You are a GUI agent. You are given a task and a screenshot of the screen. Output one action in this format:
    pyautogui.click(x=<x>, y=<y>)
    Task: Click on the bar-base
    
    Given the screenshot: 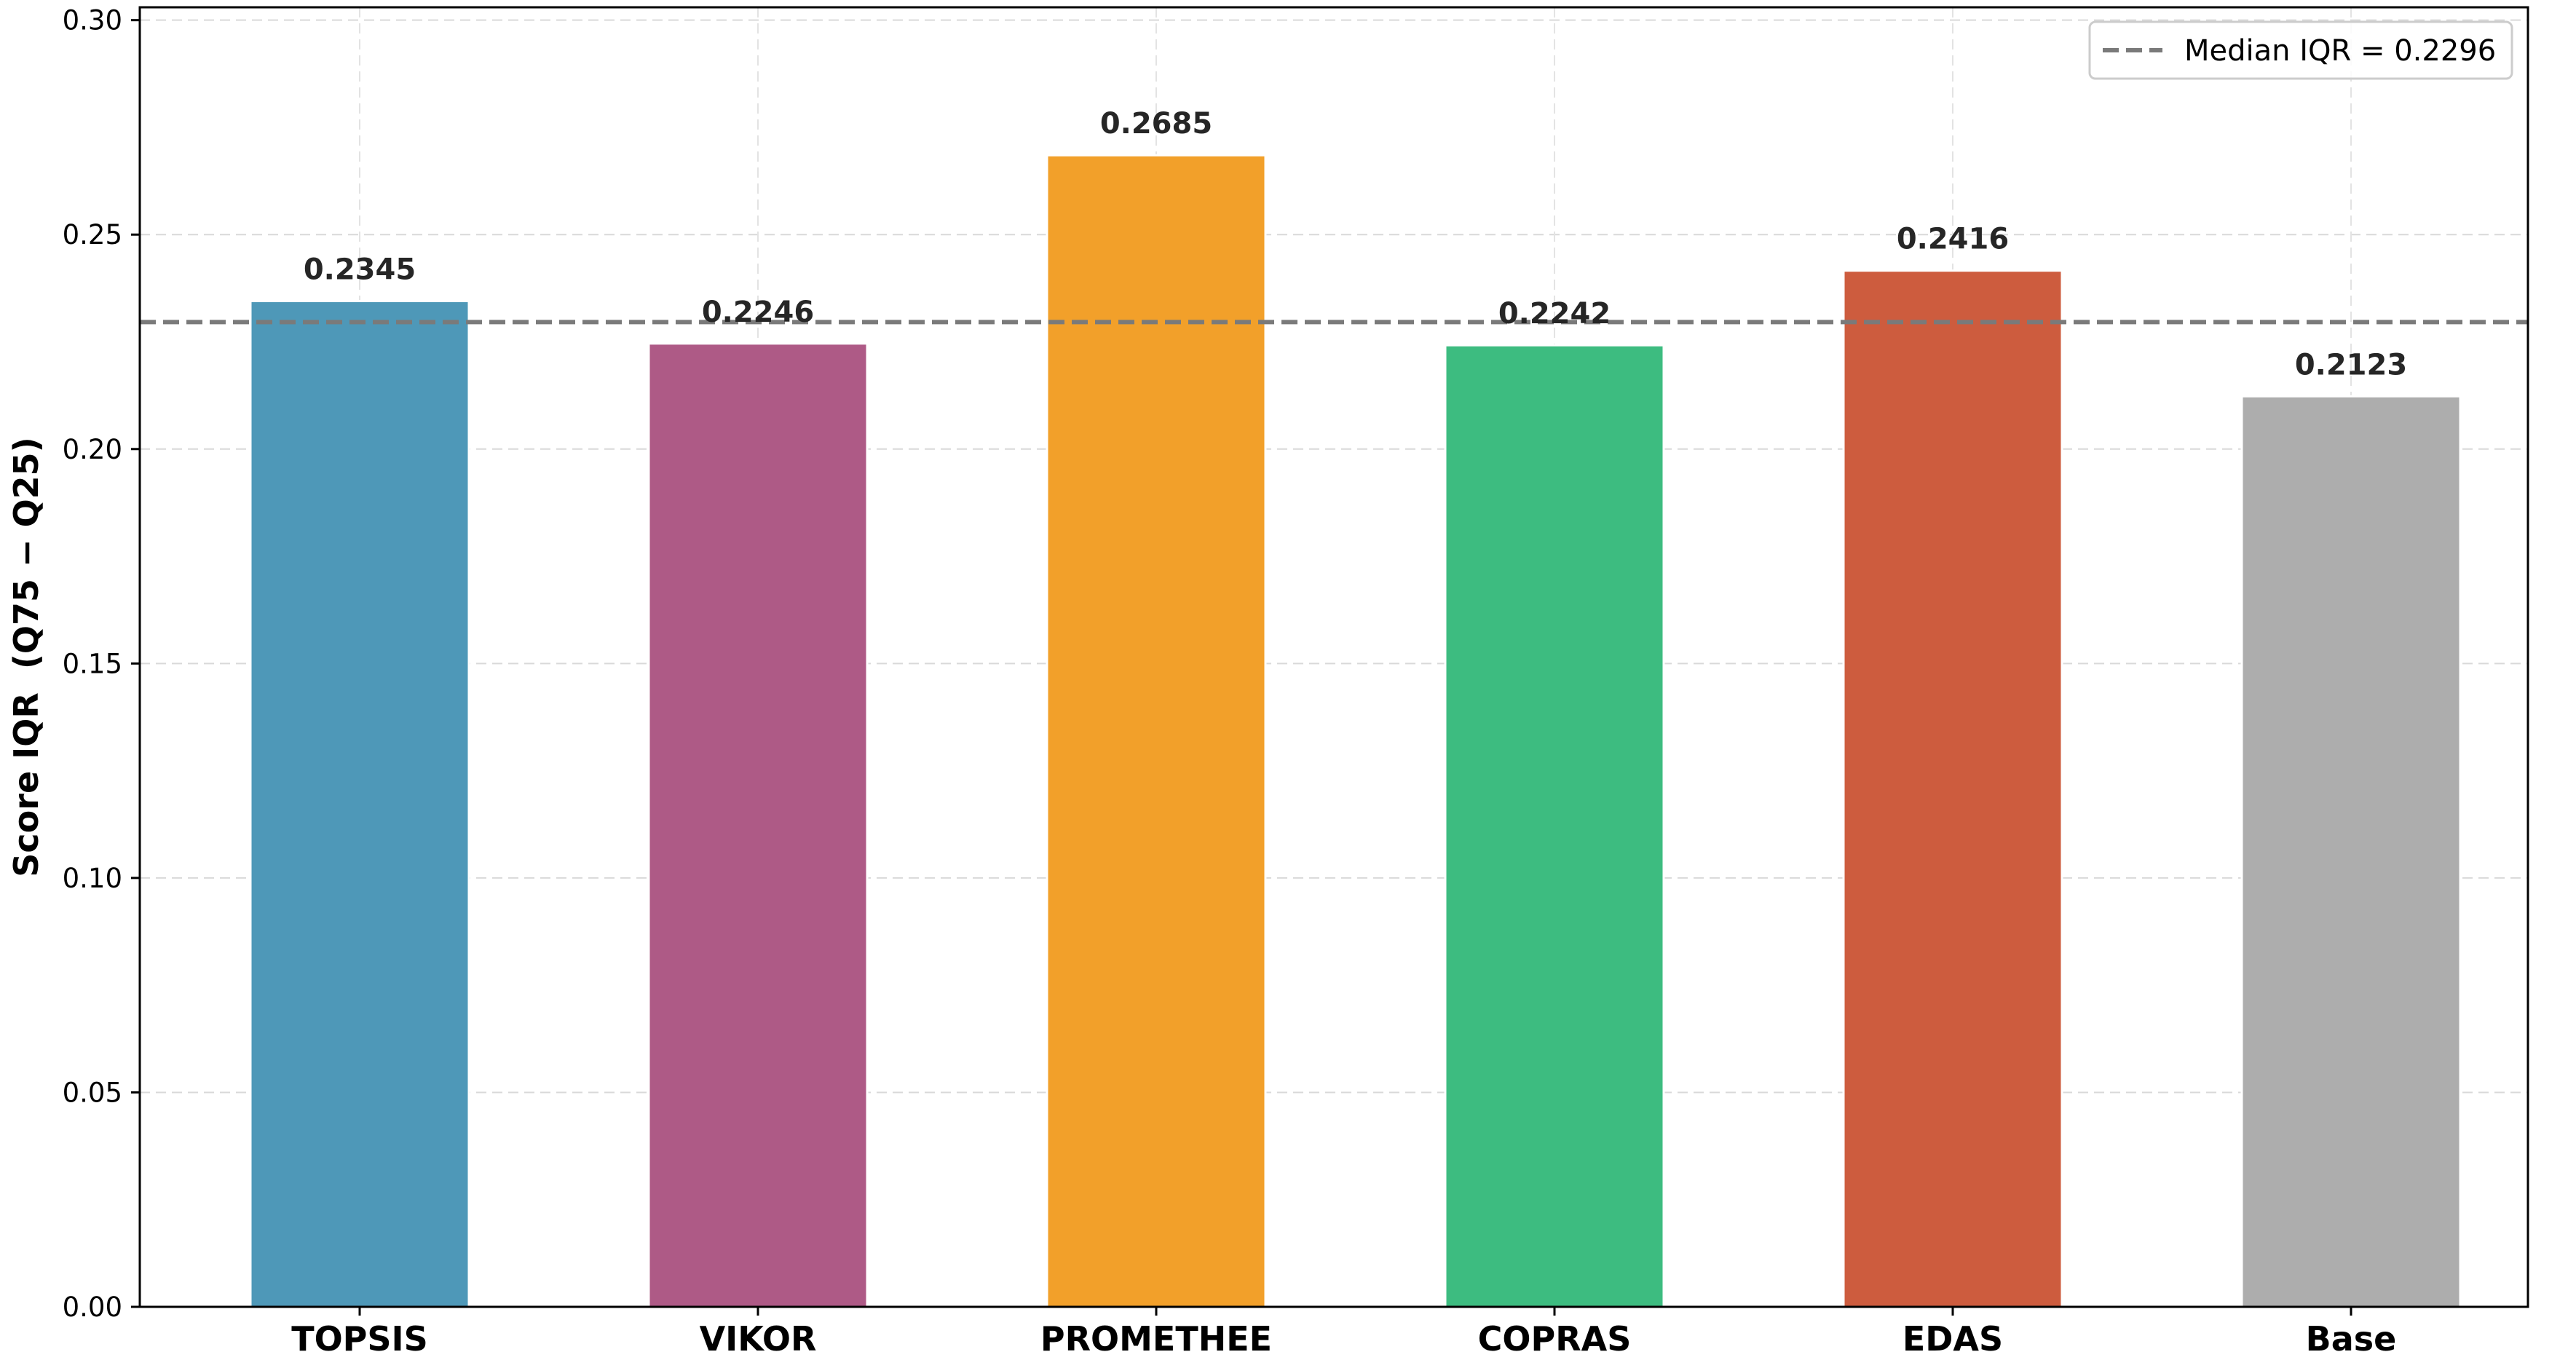 What is the action you would take?
    pyautogui.click(x=2351, y=851)
    